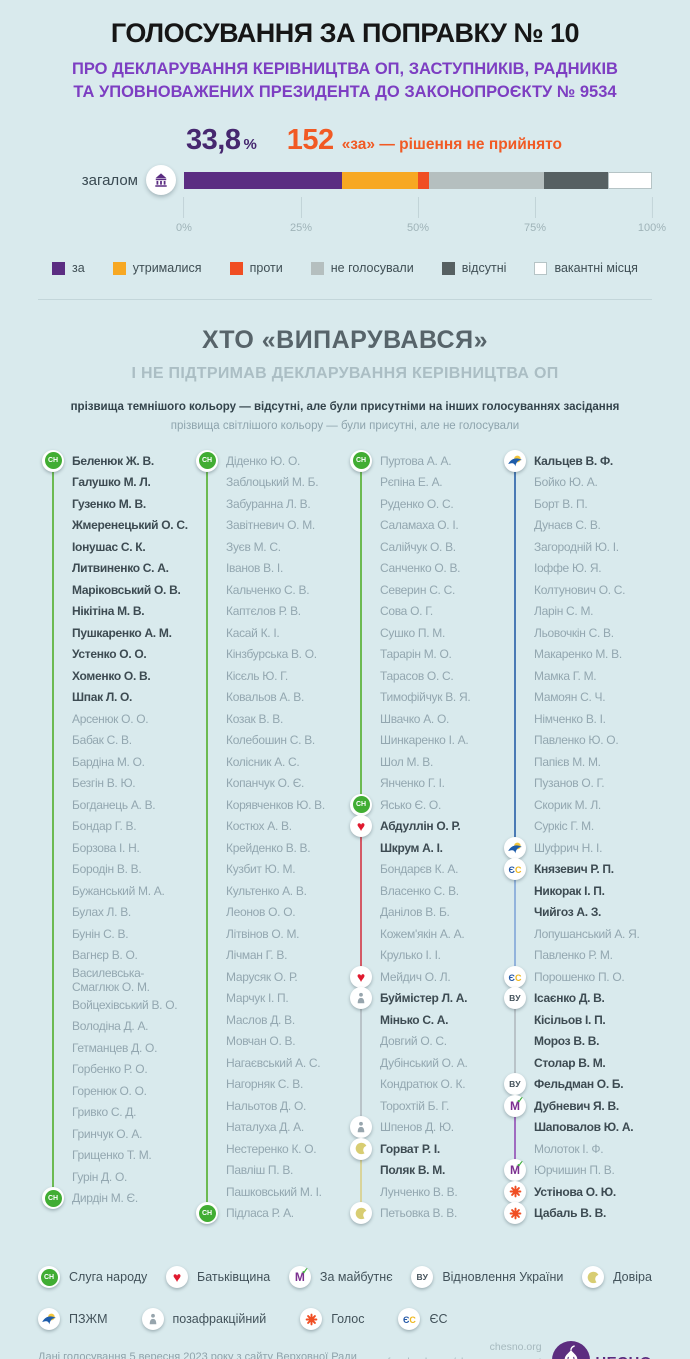 Image resolution: width=690 pixels, height=1359 pixels. I want to click on axis-tick: 25%, so click(301, 215).